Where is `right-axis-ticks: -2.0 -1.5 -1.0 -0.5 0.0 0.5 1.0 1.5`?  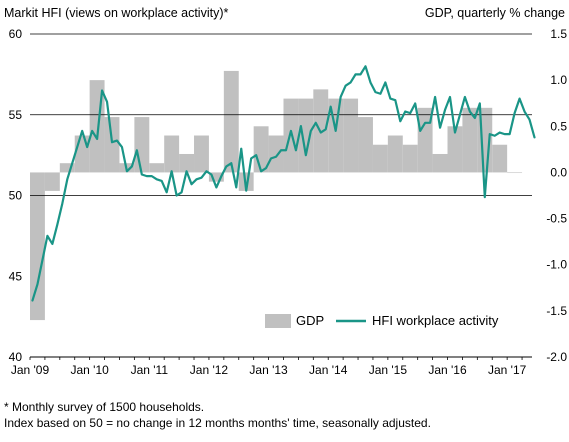 right-axis-ticks: -2.0 -1.5 -1.0 -0.5 0.0 0.5 1.0 1.5 is located at coordinates (556, 195).